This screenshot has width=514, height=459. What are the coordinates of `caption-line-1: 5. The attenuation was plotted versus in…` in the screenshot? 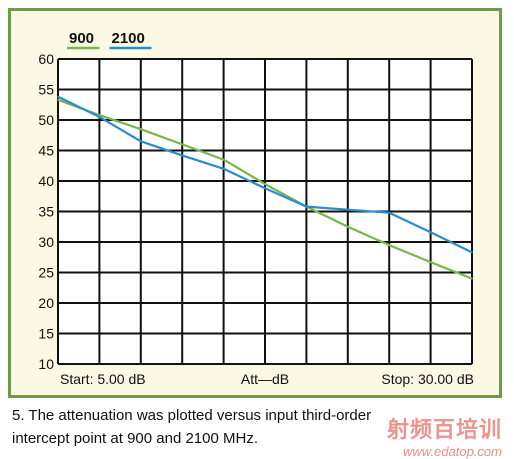 It's located at (192, 415).